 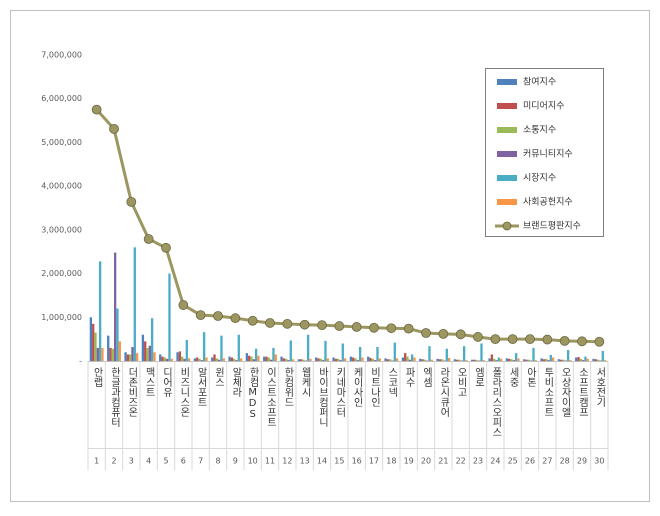 What do you see at coordinates (539, 130) in the screenshot?
I see `legend-label: 소통지수` at bounding box center [539, 130].